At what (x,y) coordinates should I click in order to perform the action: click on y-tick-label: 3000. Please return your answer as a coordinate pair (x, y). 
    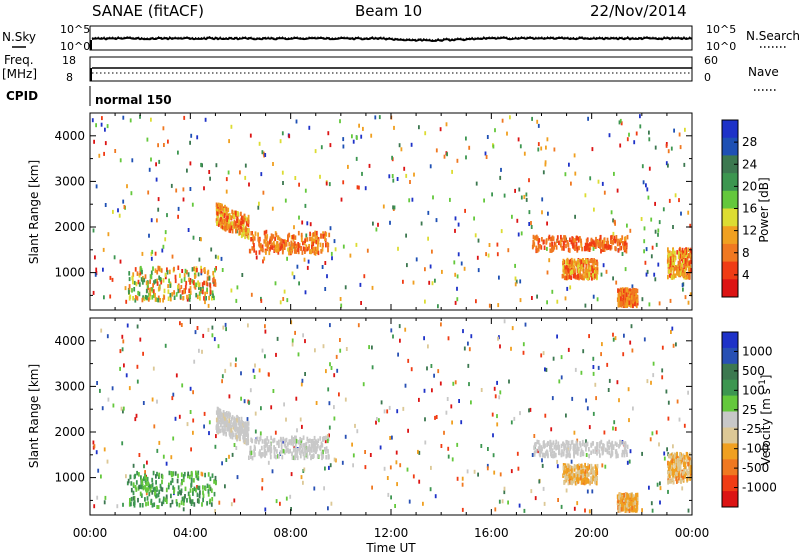
    Looking at the image, I should click on (69, 181).